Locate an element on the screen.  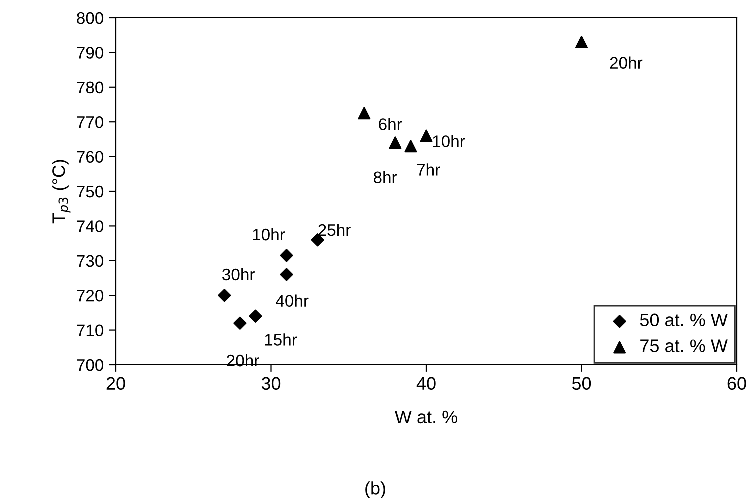
y-tick-label: 800 is located at coordinates (90, 18).